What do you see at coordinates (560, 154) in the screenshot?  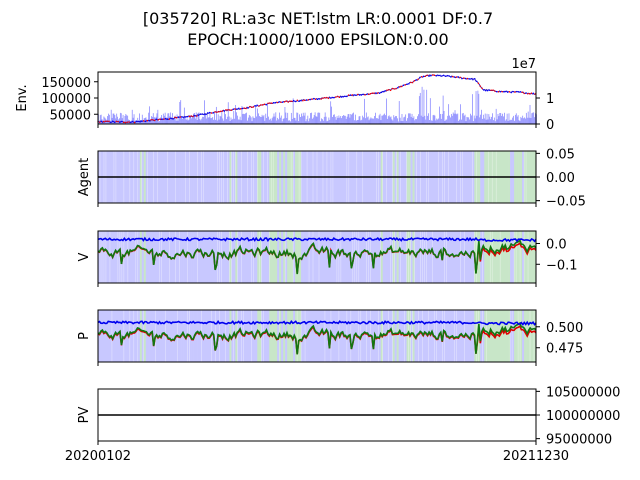 I see `right-tick-label: 0.05` at bounding box center [560, 154].